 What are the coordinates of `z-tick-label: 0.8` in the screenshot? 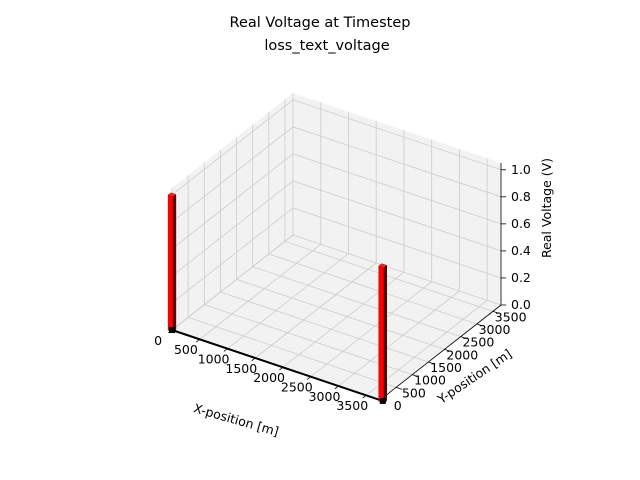 It's located at (521, 196).